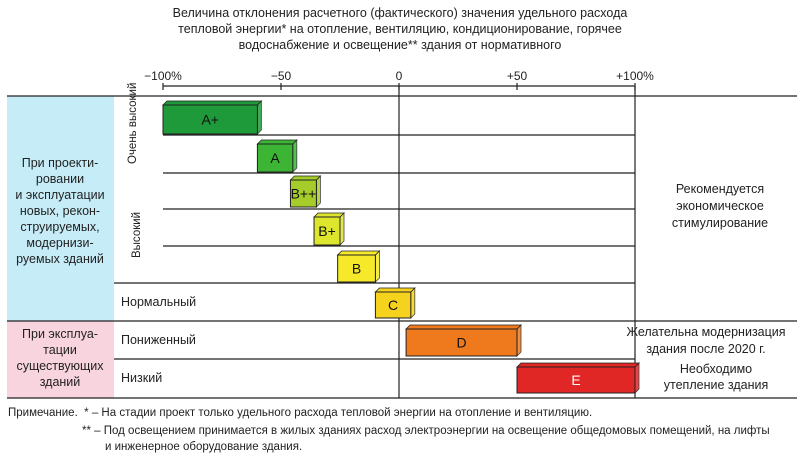 This screenshot has width=800, height=458. What do you see at coordinates (720, 189) in the screenshot?
I see `annotation-stimulus: Рекомендуется` at bounding box center [720, 189].